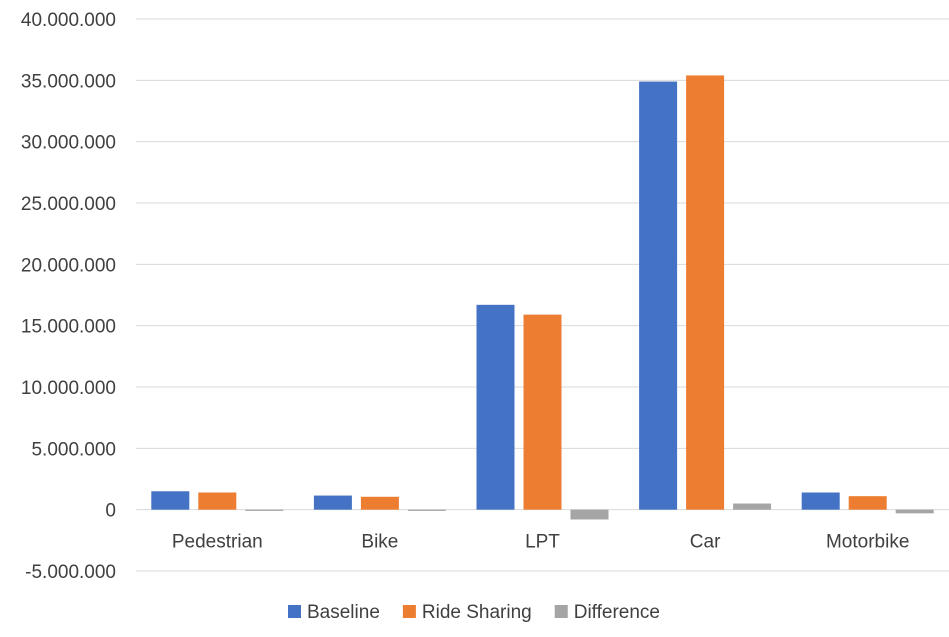 This screenshot has width=949, height=637. I want to click on bar-ride-sharing-car, so click(705, 292).